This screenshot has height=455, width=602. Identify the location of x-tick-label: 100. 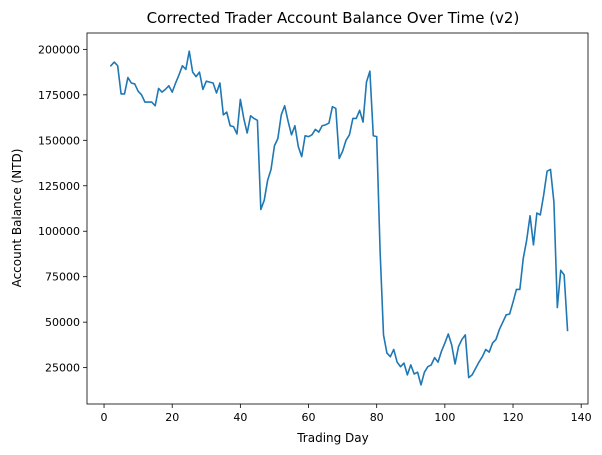
(444, 417).